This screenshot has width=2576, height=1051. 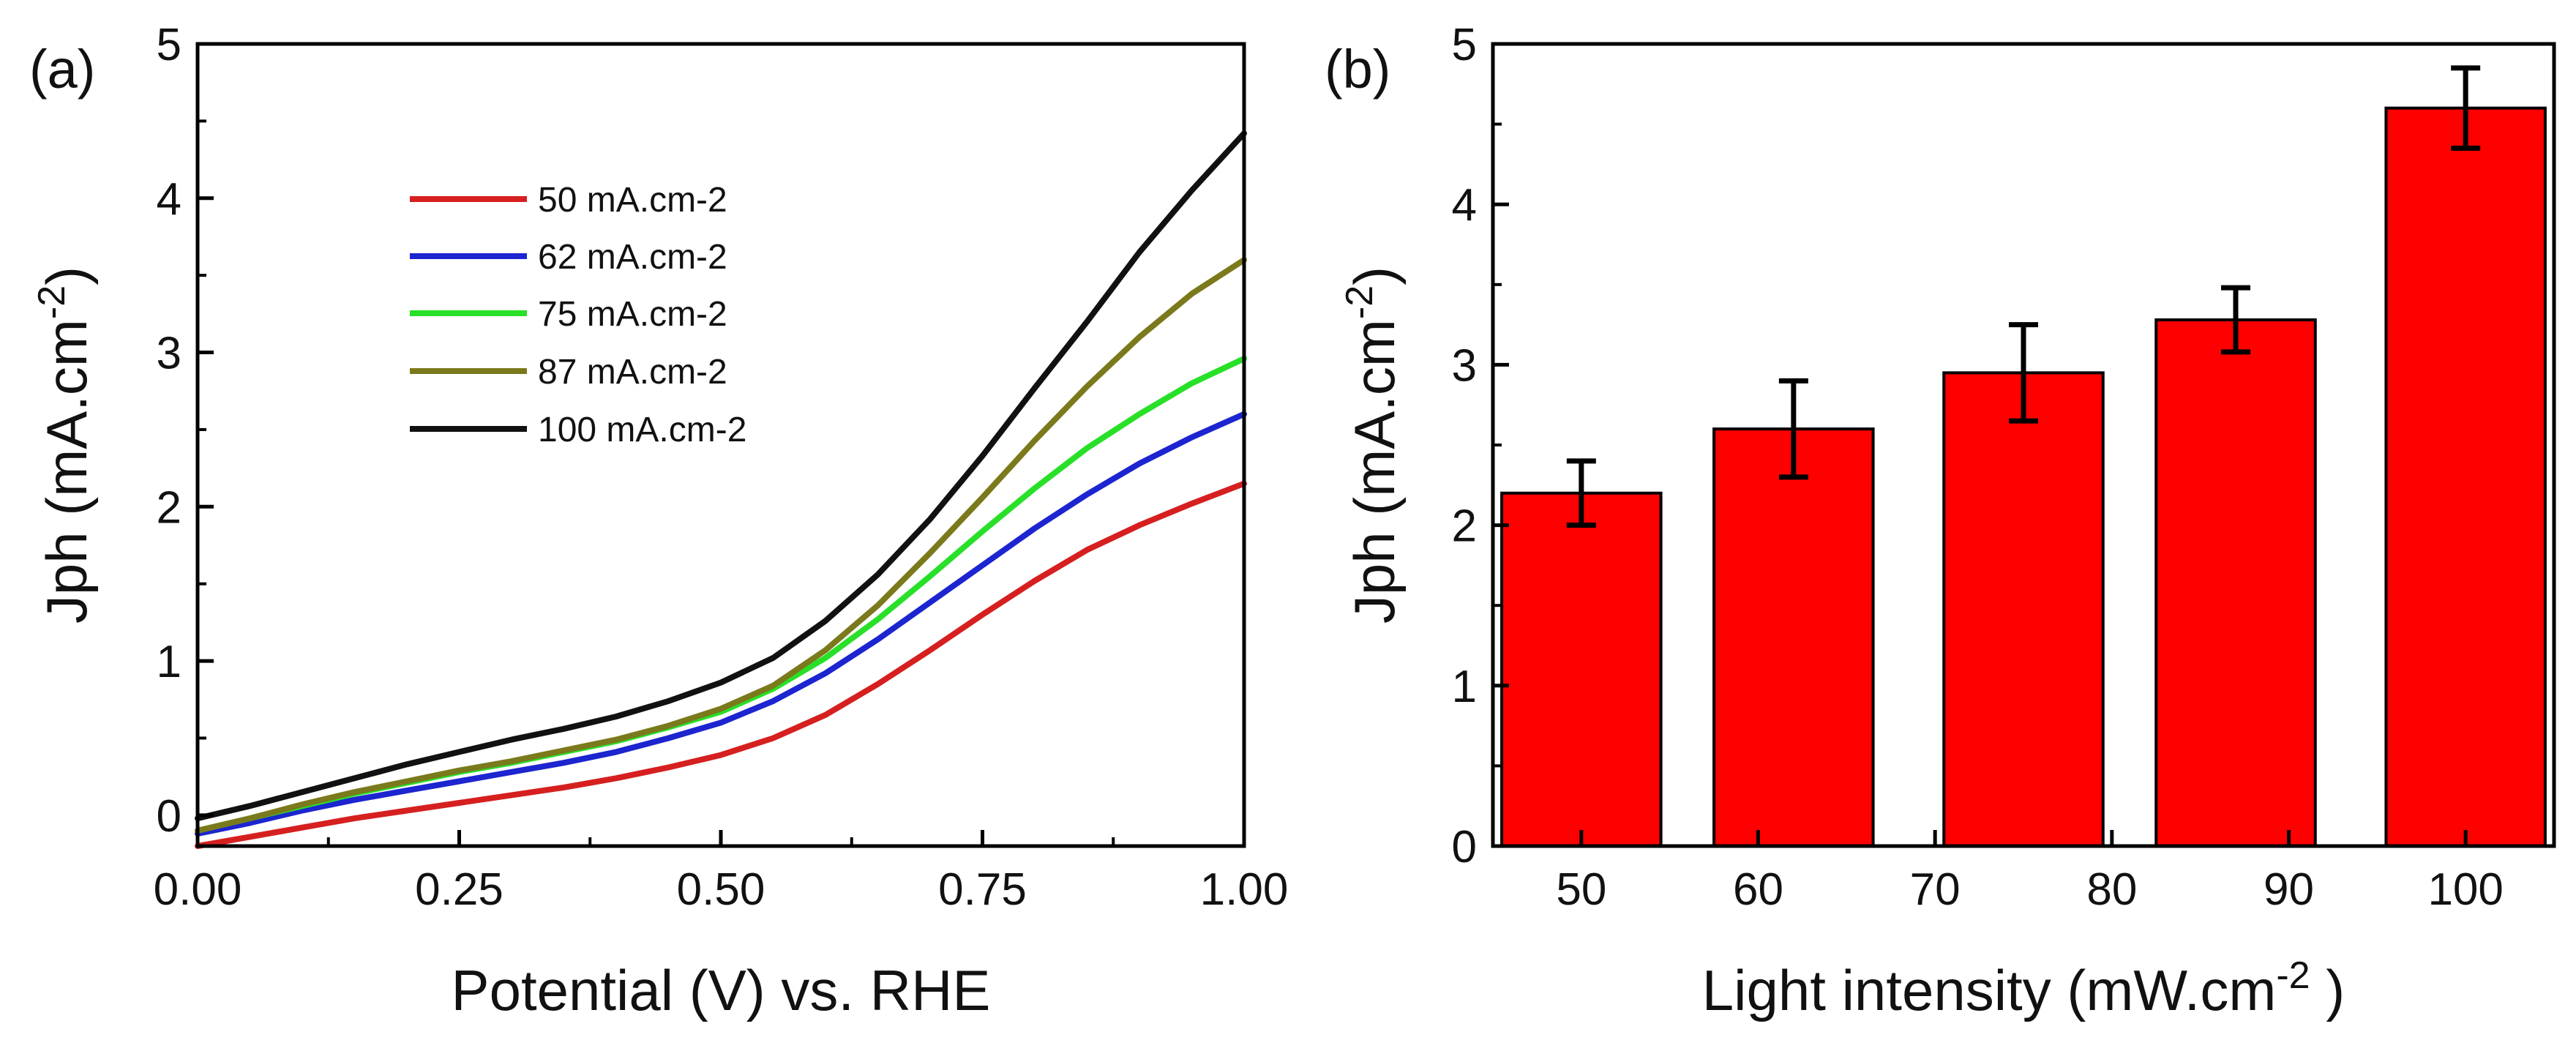 I want to click on panel-b-x-tick-label: 80, so click(x=2111, y=889).